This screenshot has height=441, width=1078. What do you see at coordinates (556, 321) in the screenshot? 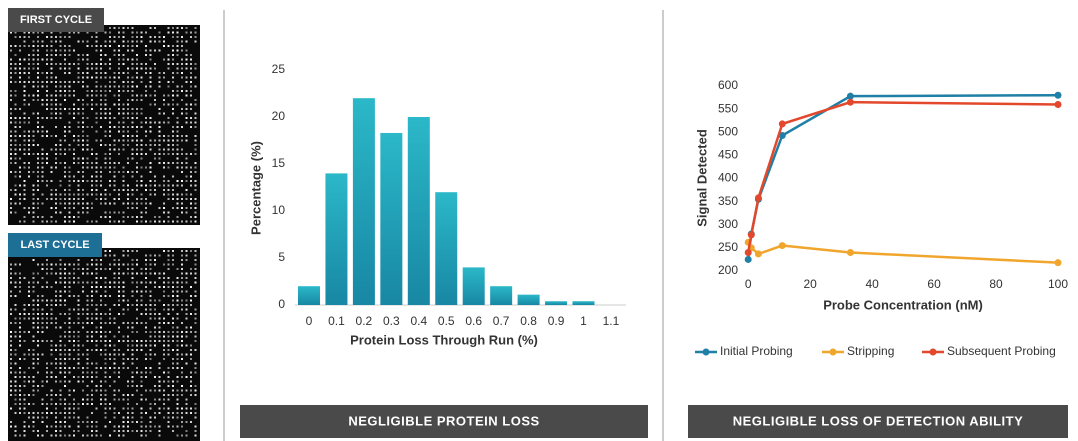
I see `x-tick-label: 0.9` at bounding box center [556, 321].